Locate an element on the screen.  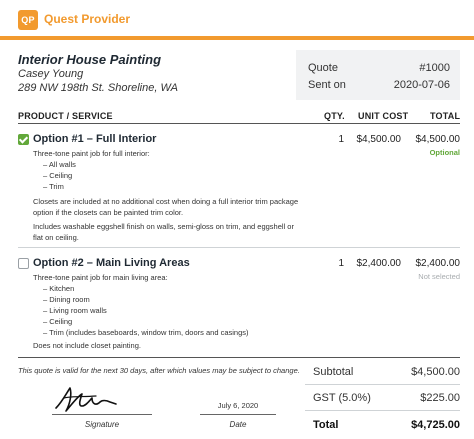
option-2-status-badge: Not selected is located at coordinates (439, 276).